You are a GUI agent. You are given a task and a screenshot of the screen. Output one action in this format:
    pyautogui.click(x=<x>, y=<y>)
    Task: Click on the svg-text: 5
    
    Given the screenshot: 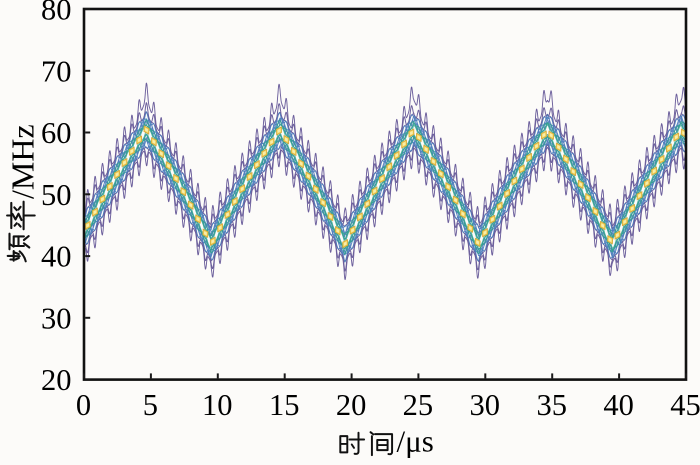 What is the action you would take?
    pyautogui.click(x=150, y=405)
    